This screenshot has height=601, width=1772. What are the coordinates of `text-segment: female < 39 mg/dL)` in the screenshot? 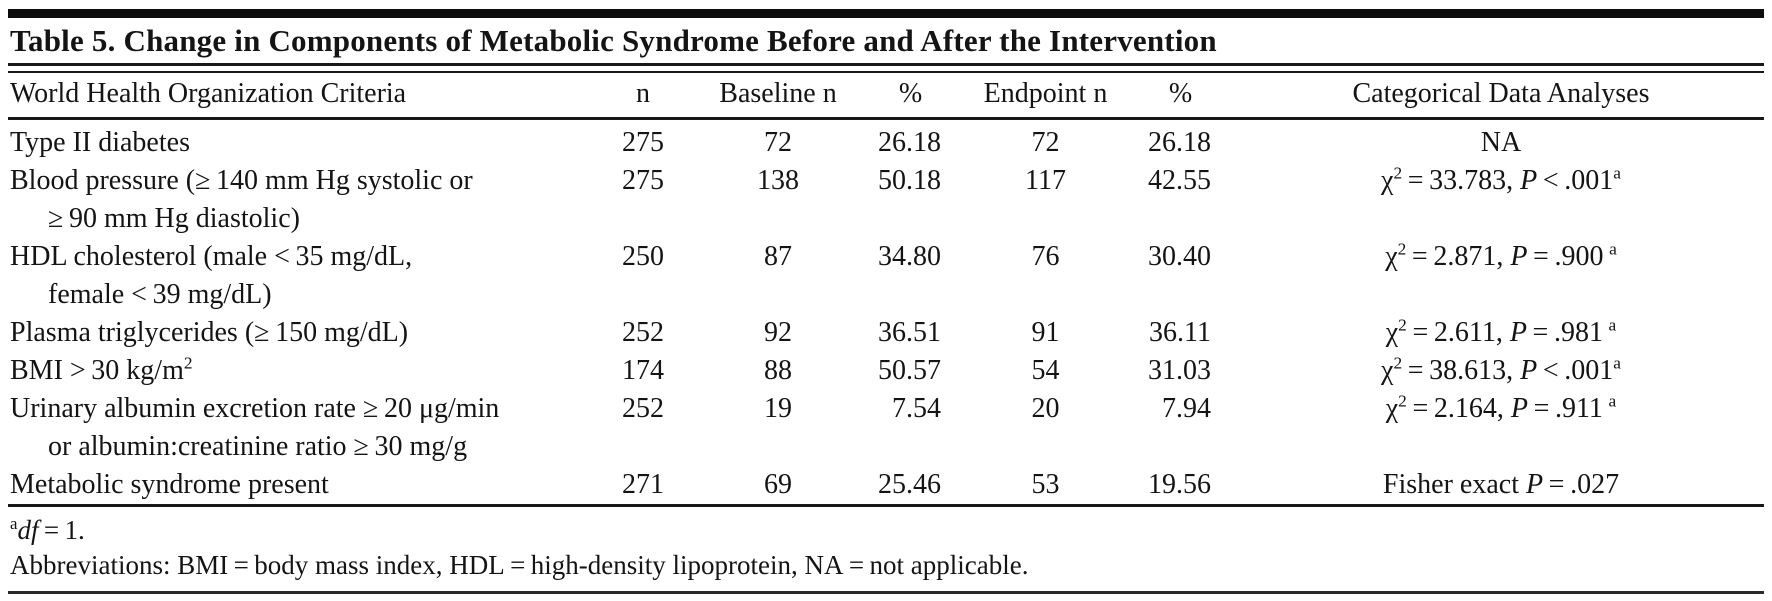 It's located at (160, 294).